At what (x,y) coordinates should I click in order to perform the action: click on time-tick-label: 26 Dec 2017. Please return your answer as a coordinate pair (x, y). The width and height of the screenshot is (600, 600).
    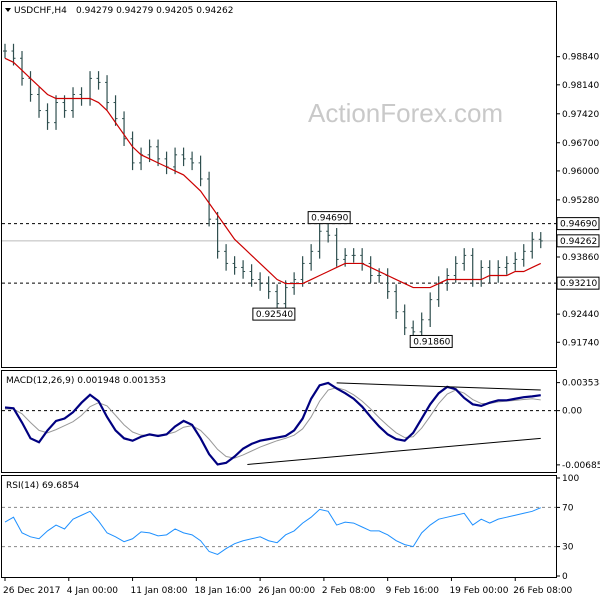
    Looking at the image, I should click on (32, 591).